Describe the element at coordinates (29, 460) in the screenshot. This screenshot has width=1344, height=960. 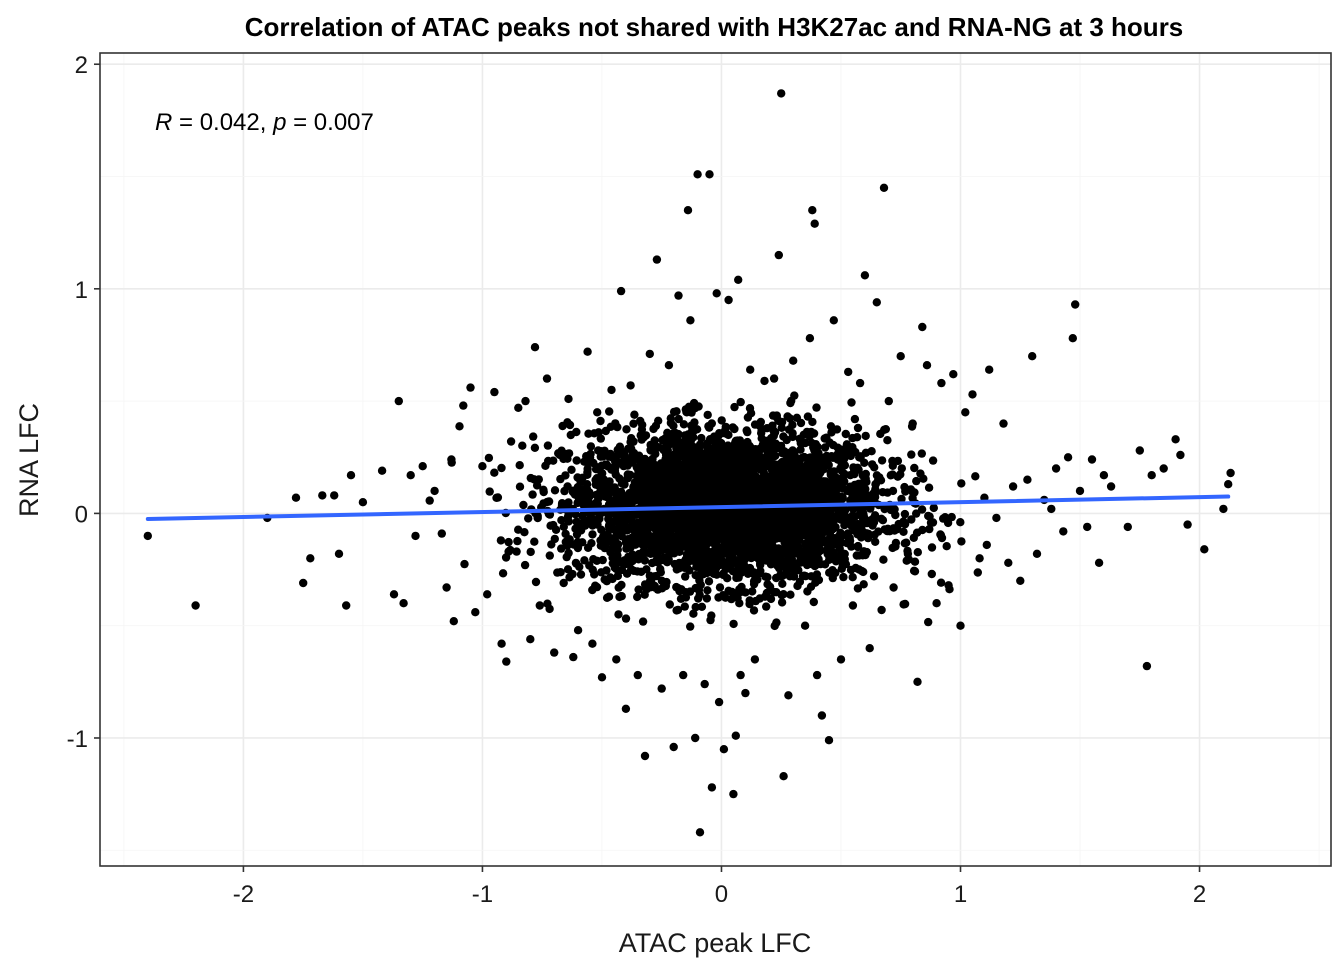
I see `y-axis-label: RNA LFC` at that location.